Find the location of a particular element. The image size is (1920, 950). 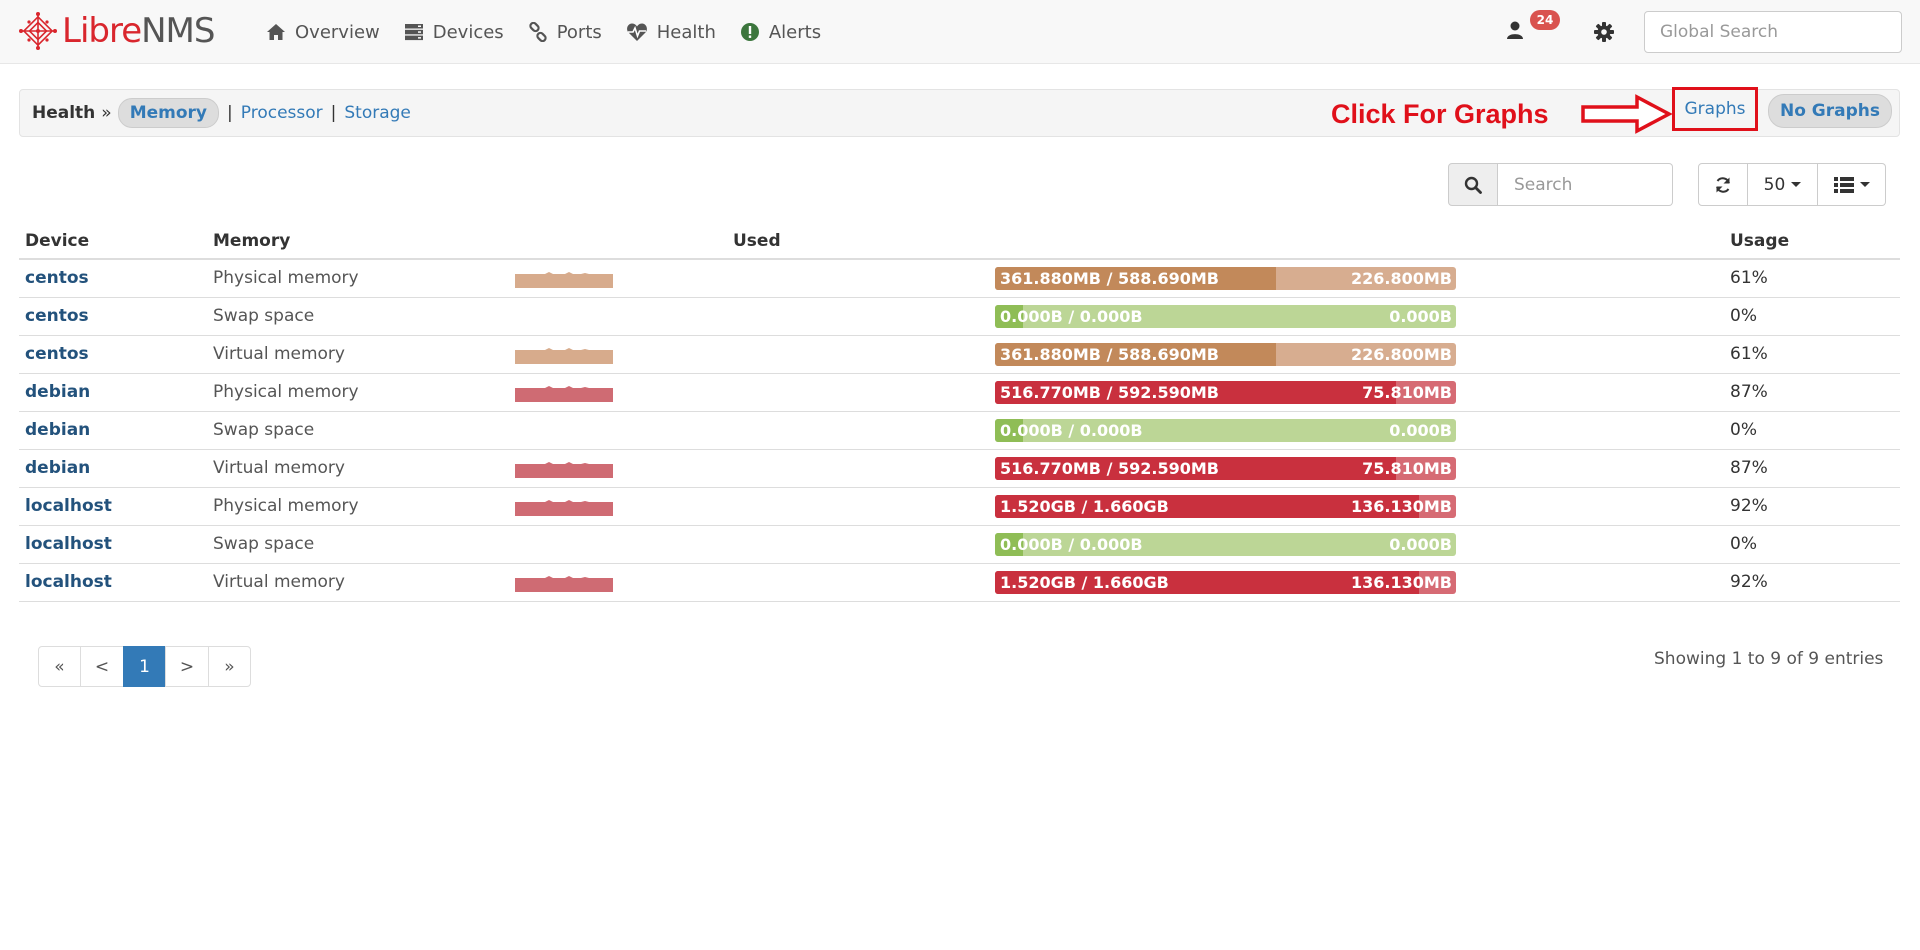

nav-devices: Devices is located at coordinates (454, 32).